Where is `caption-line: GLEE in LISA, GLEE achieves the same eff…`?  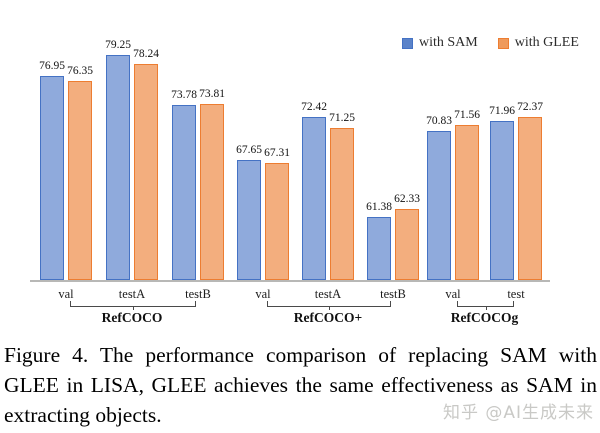
caption-line: GLEE in LISA, GLEE achieves the same eff… is located at coordinates (300, 384).